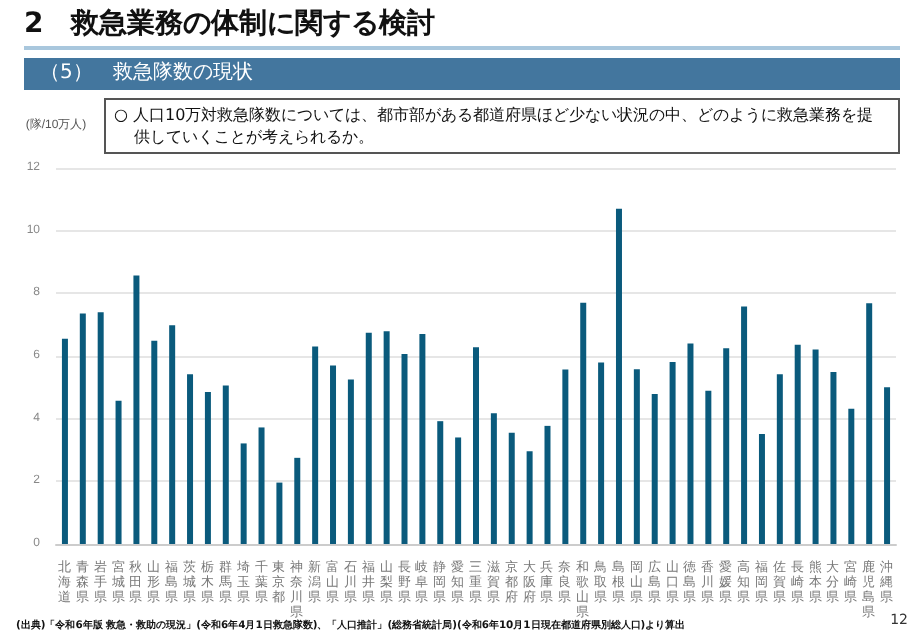 This screenshot has width=924, height=640. What do you see at coordinates (230, 24) in the screenshot?
I see `chart-title: 2 救急業務の体制に関する検討` at bounding box center [230, 24].